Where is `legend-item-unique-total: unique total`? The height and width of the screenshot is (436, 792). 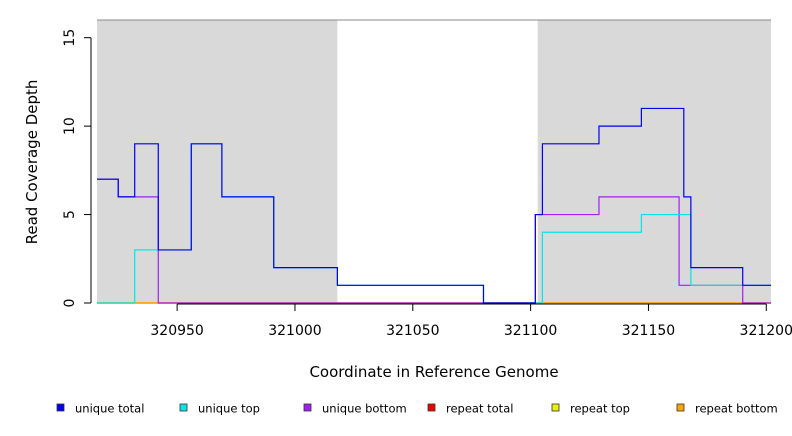
legend-item-unique-total: unique total is located at coordinates (100, 409).